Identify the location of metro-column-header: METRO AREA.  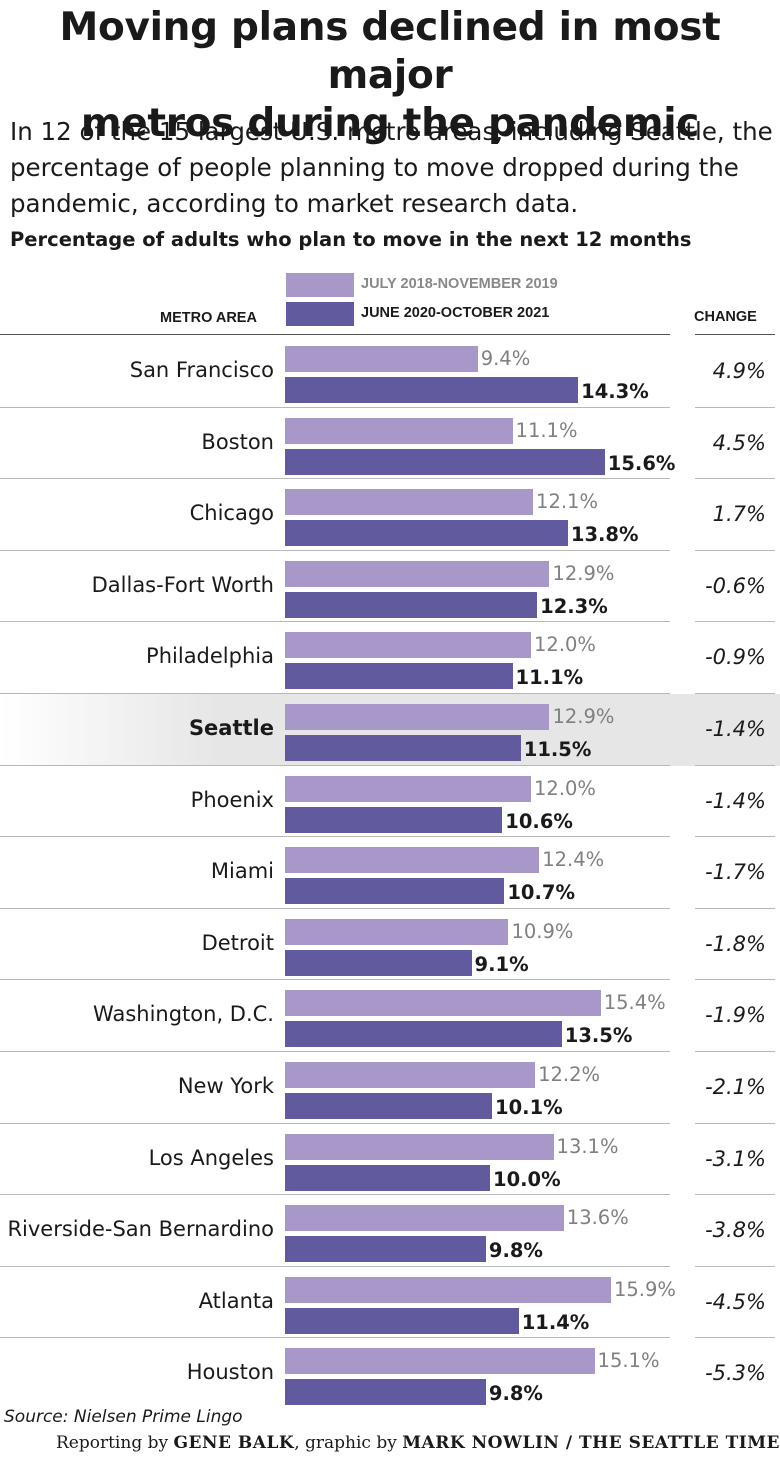
(208, 318).